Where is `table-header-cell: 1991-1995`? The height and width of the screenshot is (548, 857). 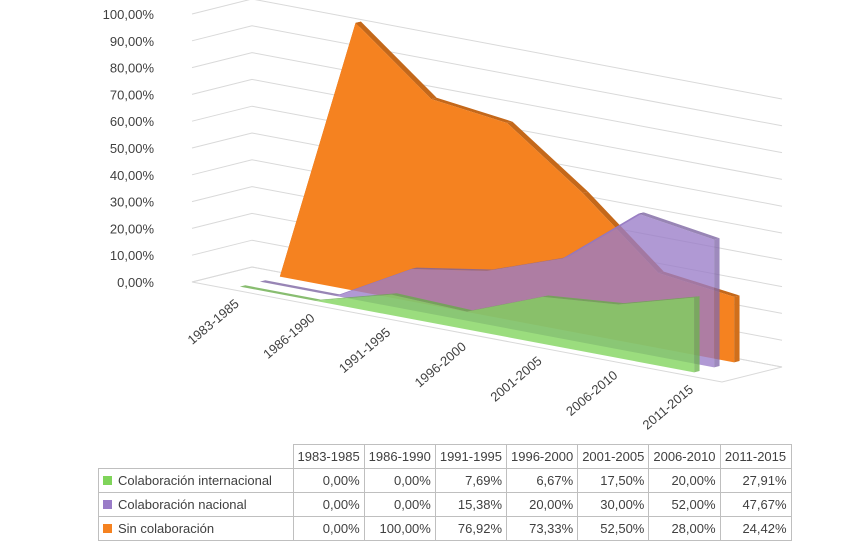 table-header-cell: 1991-1995 is located at coordinates (471, 456).